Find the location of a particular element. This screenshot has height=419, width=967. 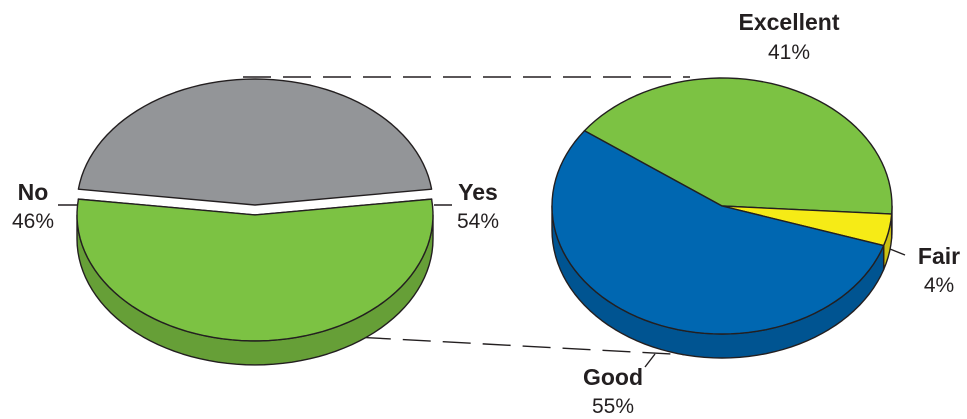

leader-good is located at coordinates (650, 360).